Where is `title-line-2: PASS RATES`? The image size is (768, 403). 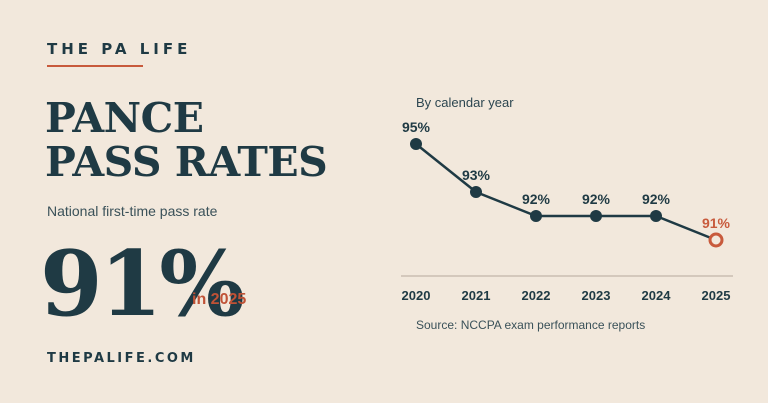
title-line-2: PASS RATES is located at coordinates (186, 162).